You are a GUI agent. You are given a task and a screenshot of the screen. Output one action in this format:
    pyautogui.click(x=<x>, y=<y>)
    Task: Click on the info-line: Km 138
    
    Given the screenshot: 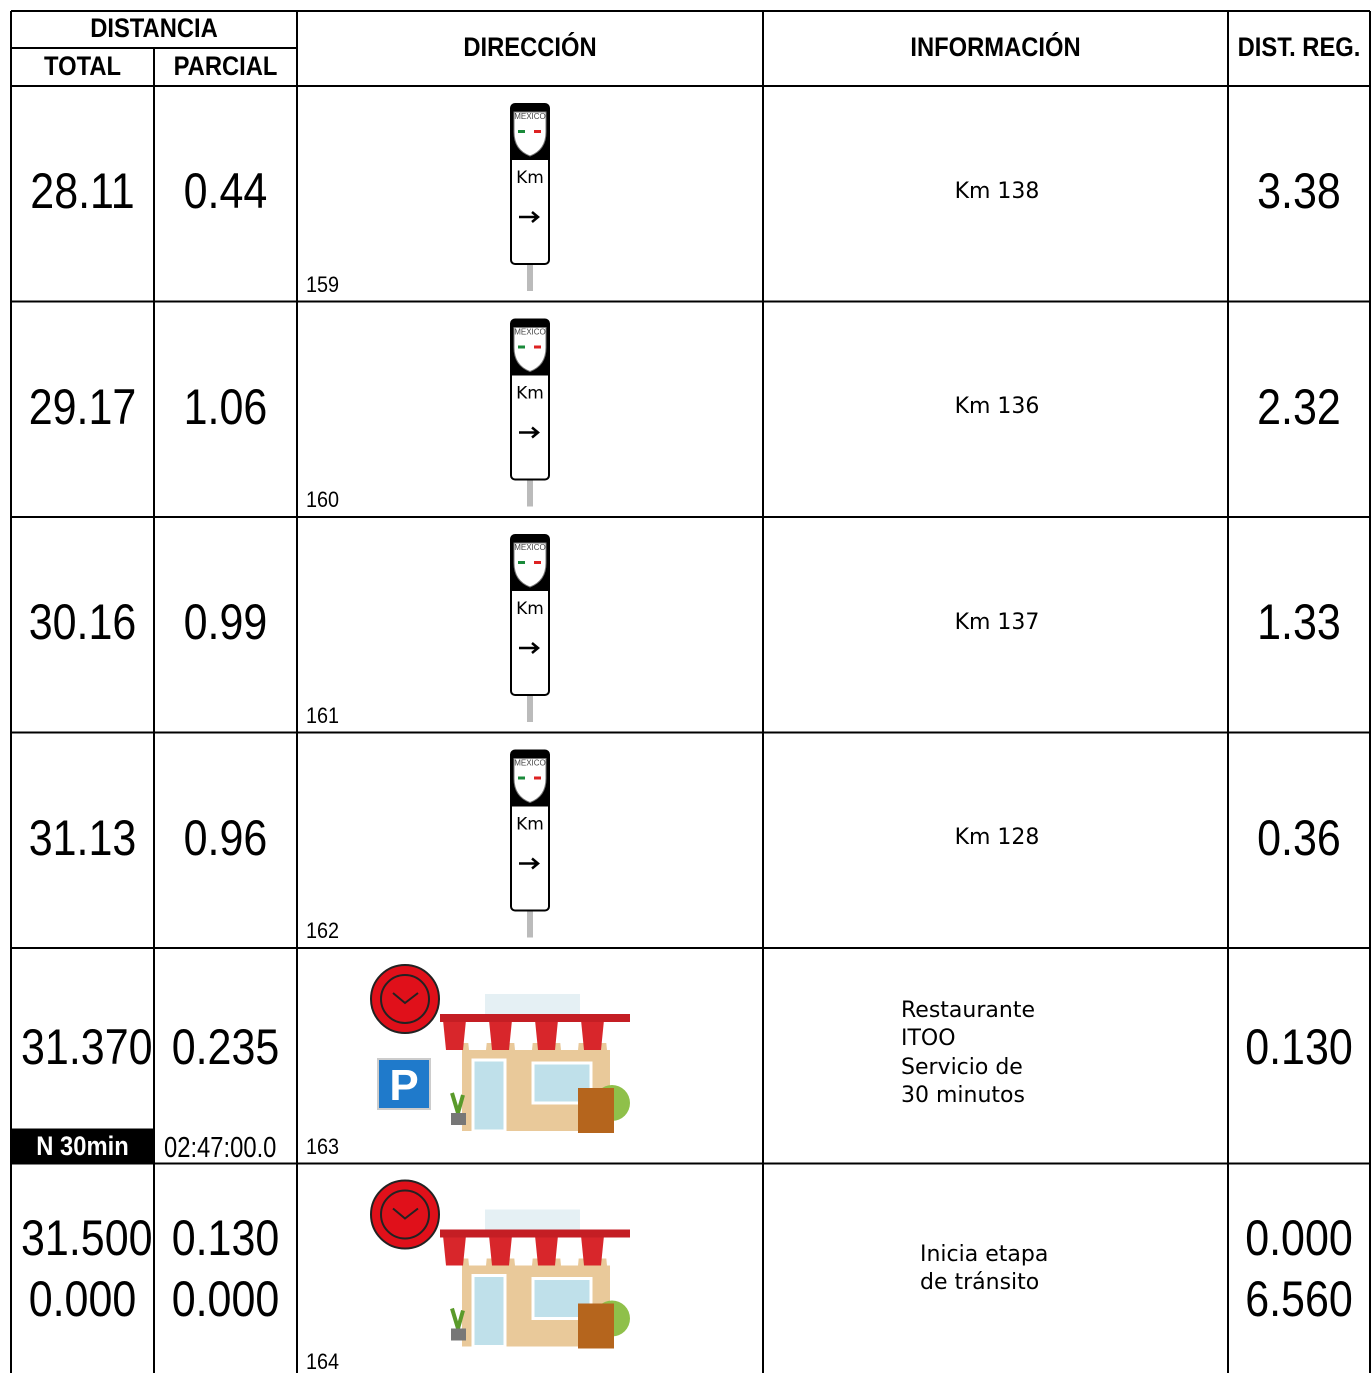 What is the action you would take?
    pyautogui.click(x=997, y=191)
    